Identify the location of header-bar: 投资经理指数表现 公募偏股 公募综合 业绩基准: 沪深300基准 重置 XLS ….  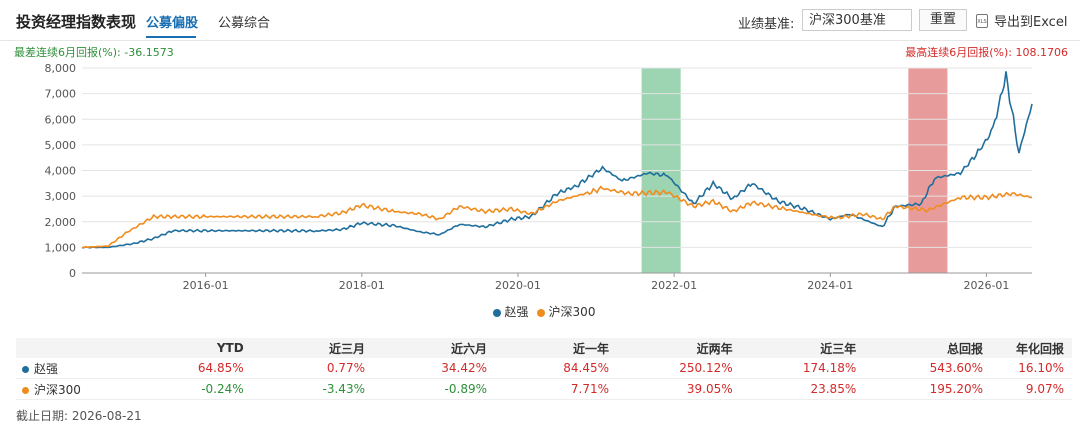
(540, 20).